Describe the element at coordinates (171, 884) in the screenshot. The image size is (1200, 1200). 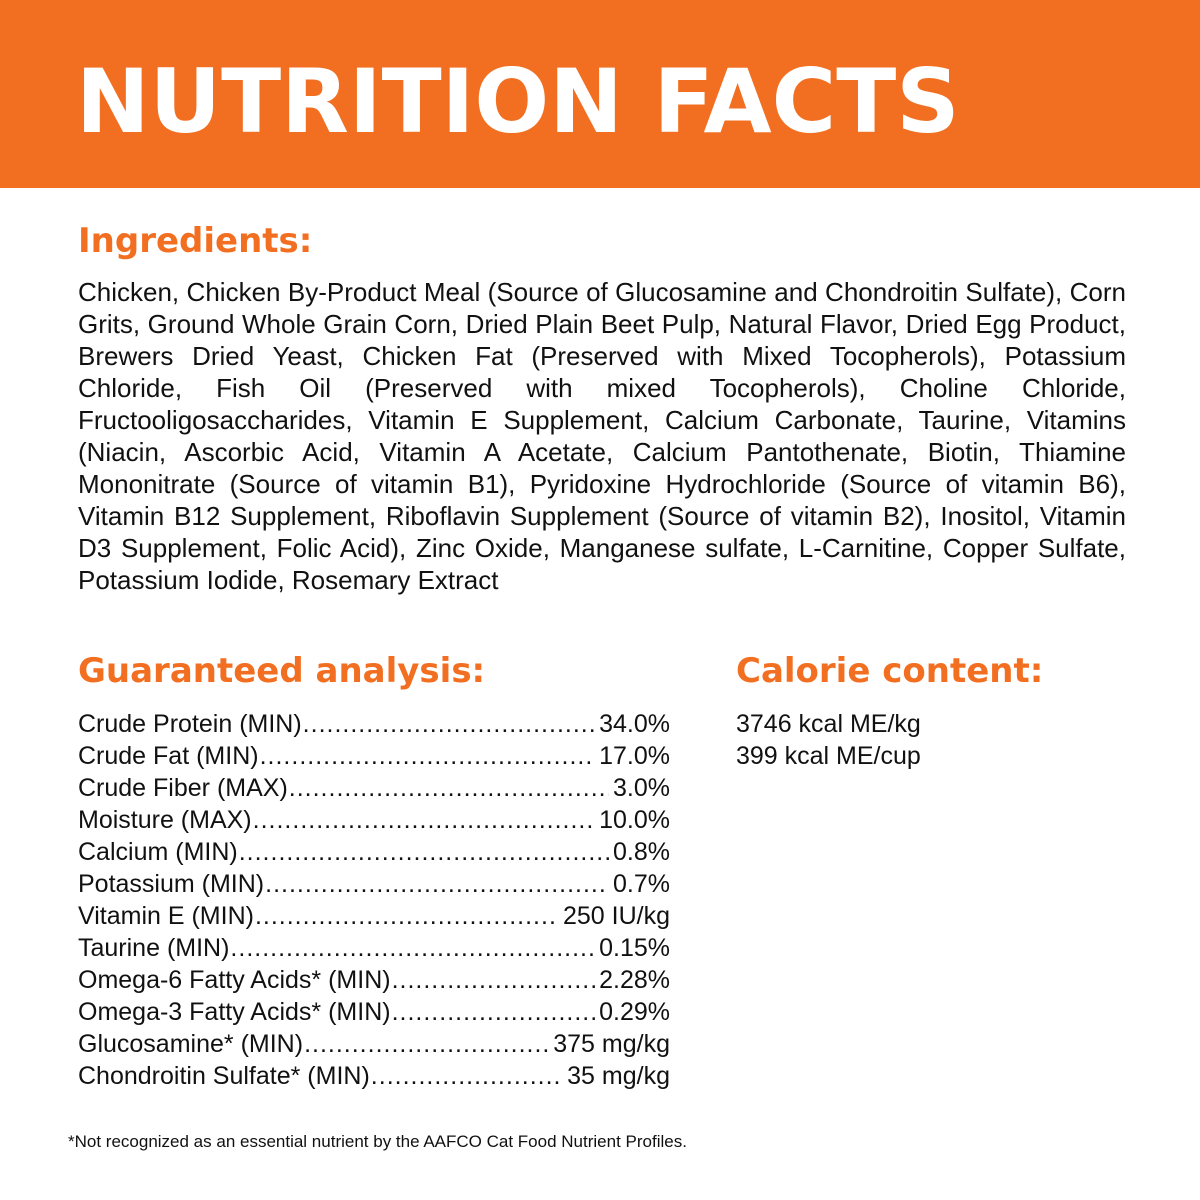
I see `analysis-label: Potassium (MIN)` at that location.